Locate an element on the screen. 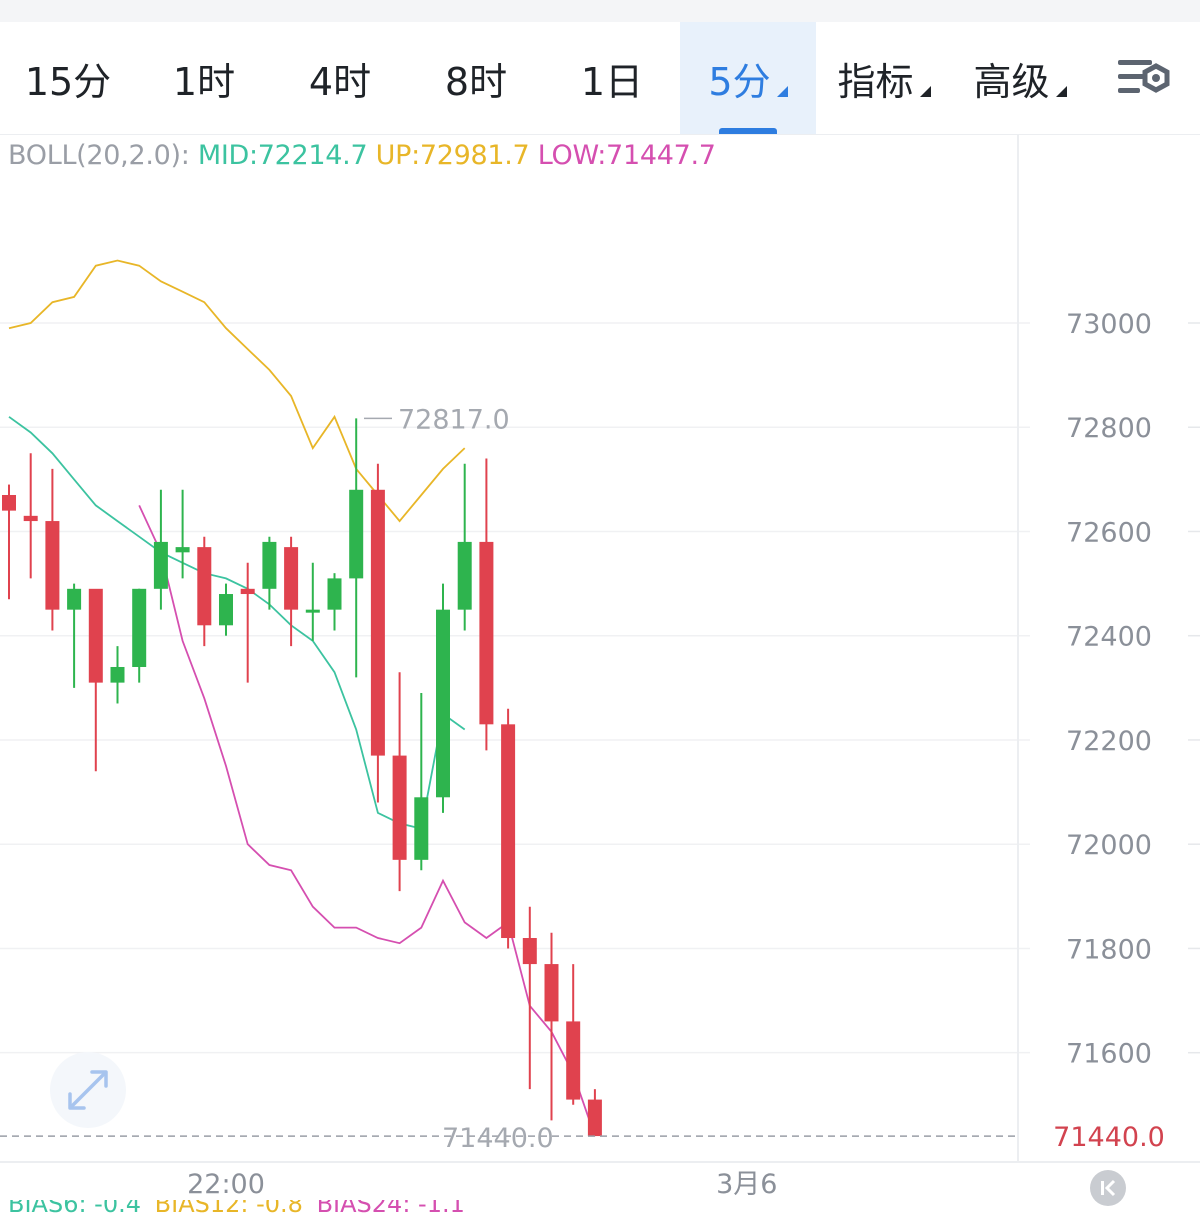  time-tick-label: 3月6 is located at coordinates (746, 1184).